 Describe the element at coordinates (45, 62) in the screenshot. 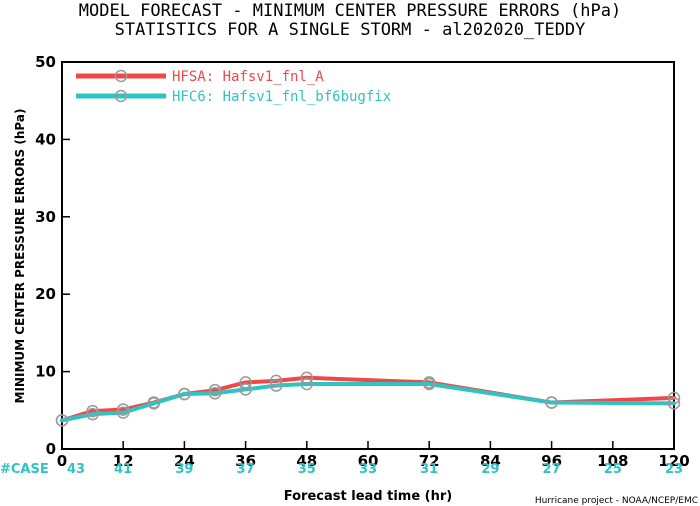

I see `y-tick-label: 50` at that location.